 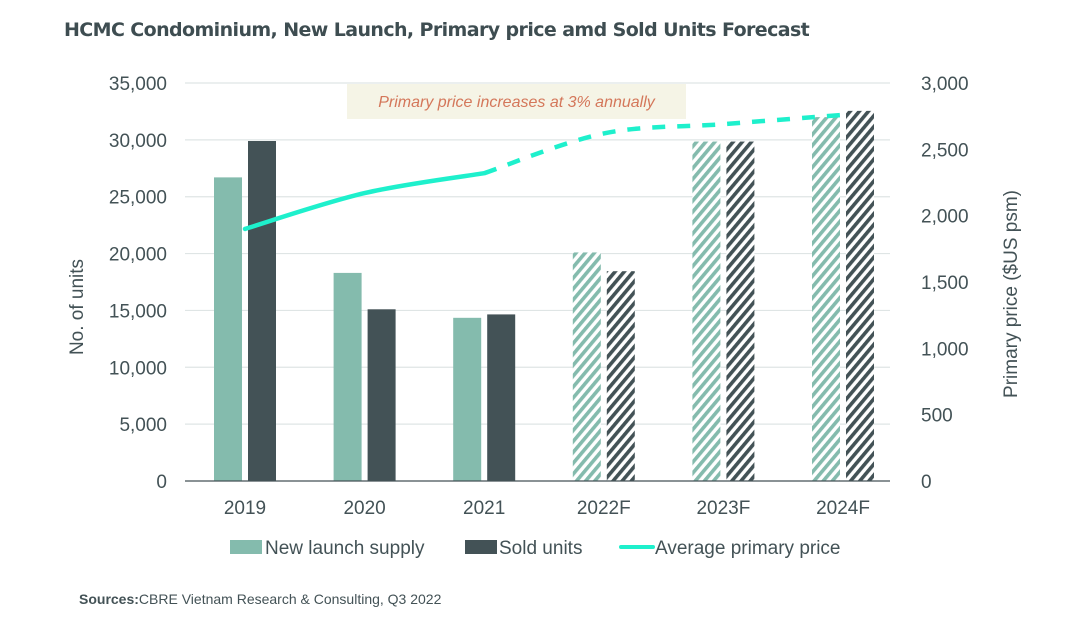 I want to click on annotation-text: Primary price increases at 3% annually, so click(x=517, y=102).